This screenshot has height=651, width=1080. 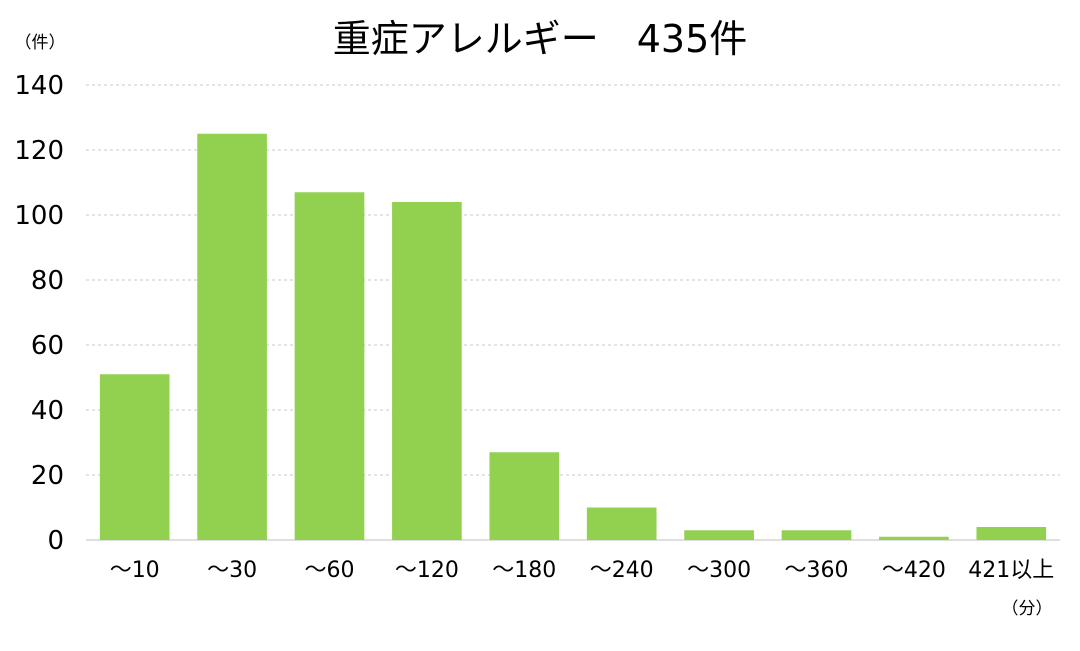 I want to click on y-tick-label: 60, so click(x=47, y=346).